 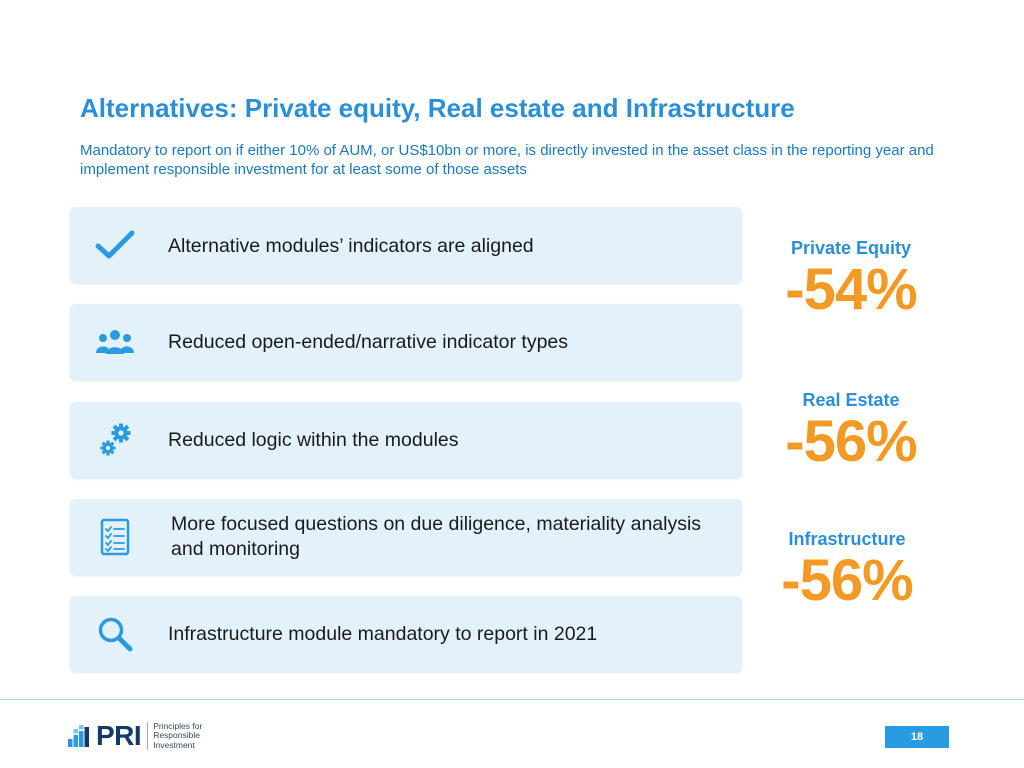 I want to click on footer-divider, so click(x=512, y=699).